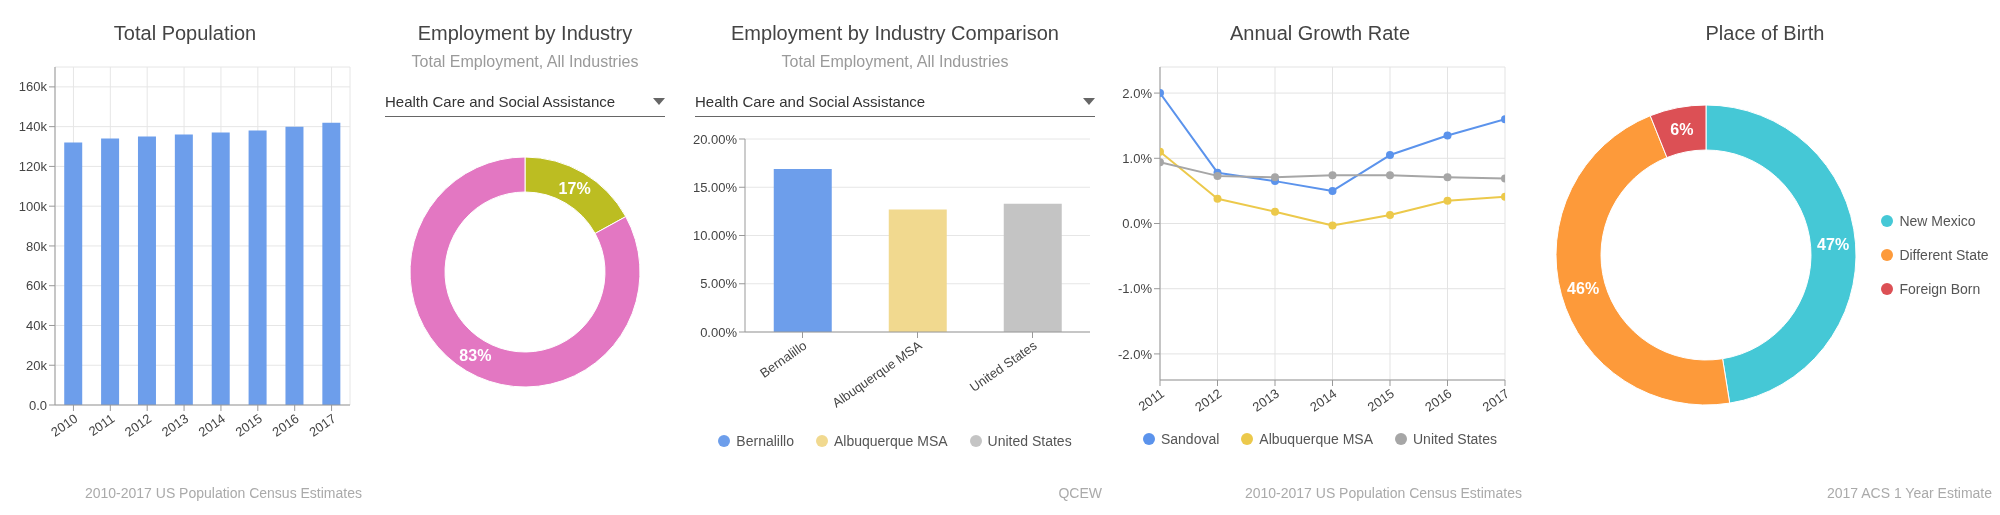 The image size is (2000, 515). Describe the element at coordinates (37, 365) in the screenshot. I see `y-tick-label: 20k` at that location.